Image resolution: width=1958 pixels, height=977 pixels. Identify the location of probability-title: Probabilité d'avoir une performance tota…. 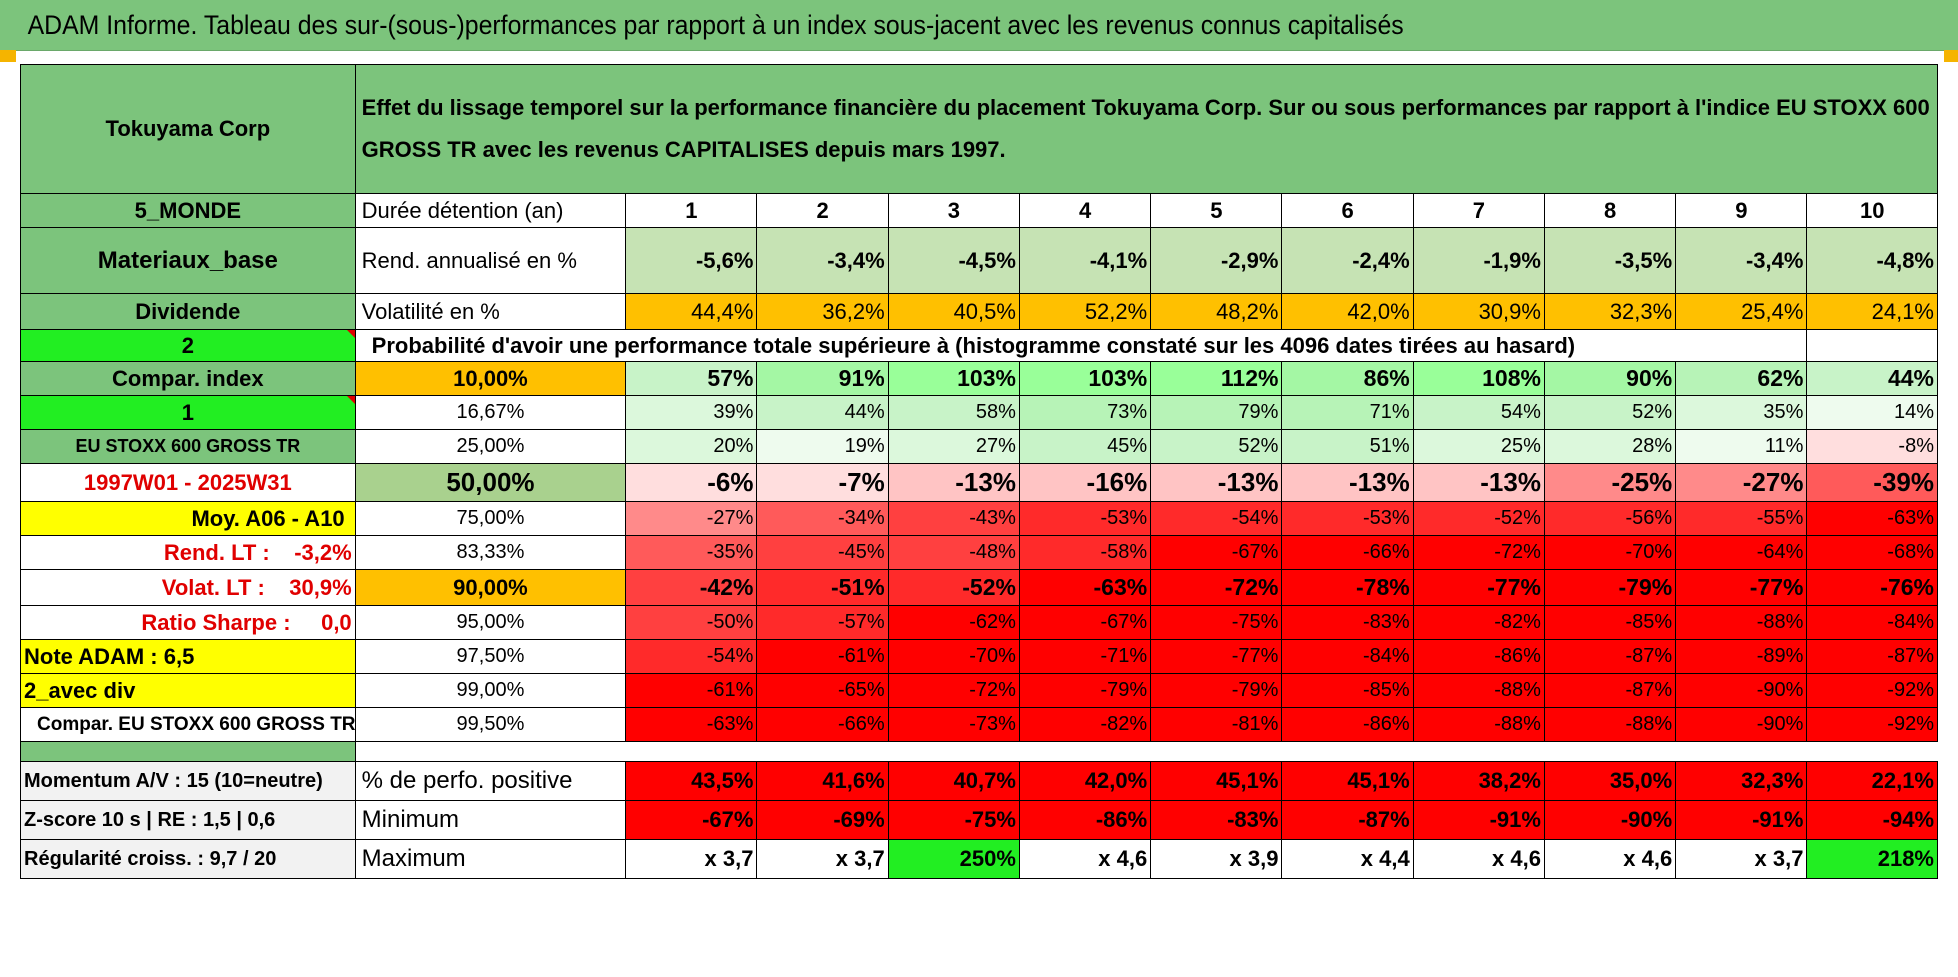
(1080, 345).